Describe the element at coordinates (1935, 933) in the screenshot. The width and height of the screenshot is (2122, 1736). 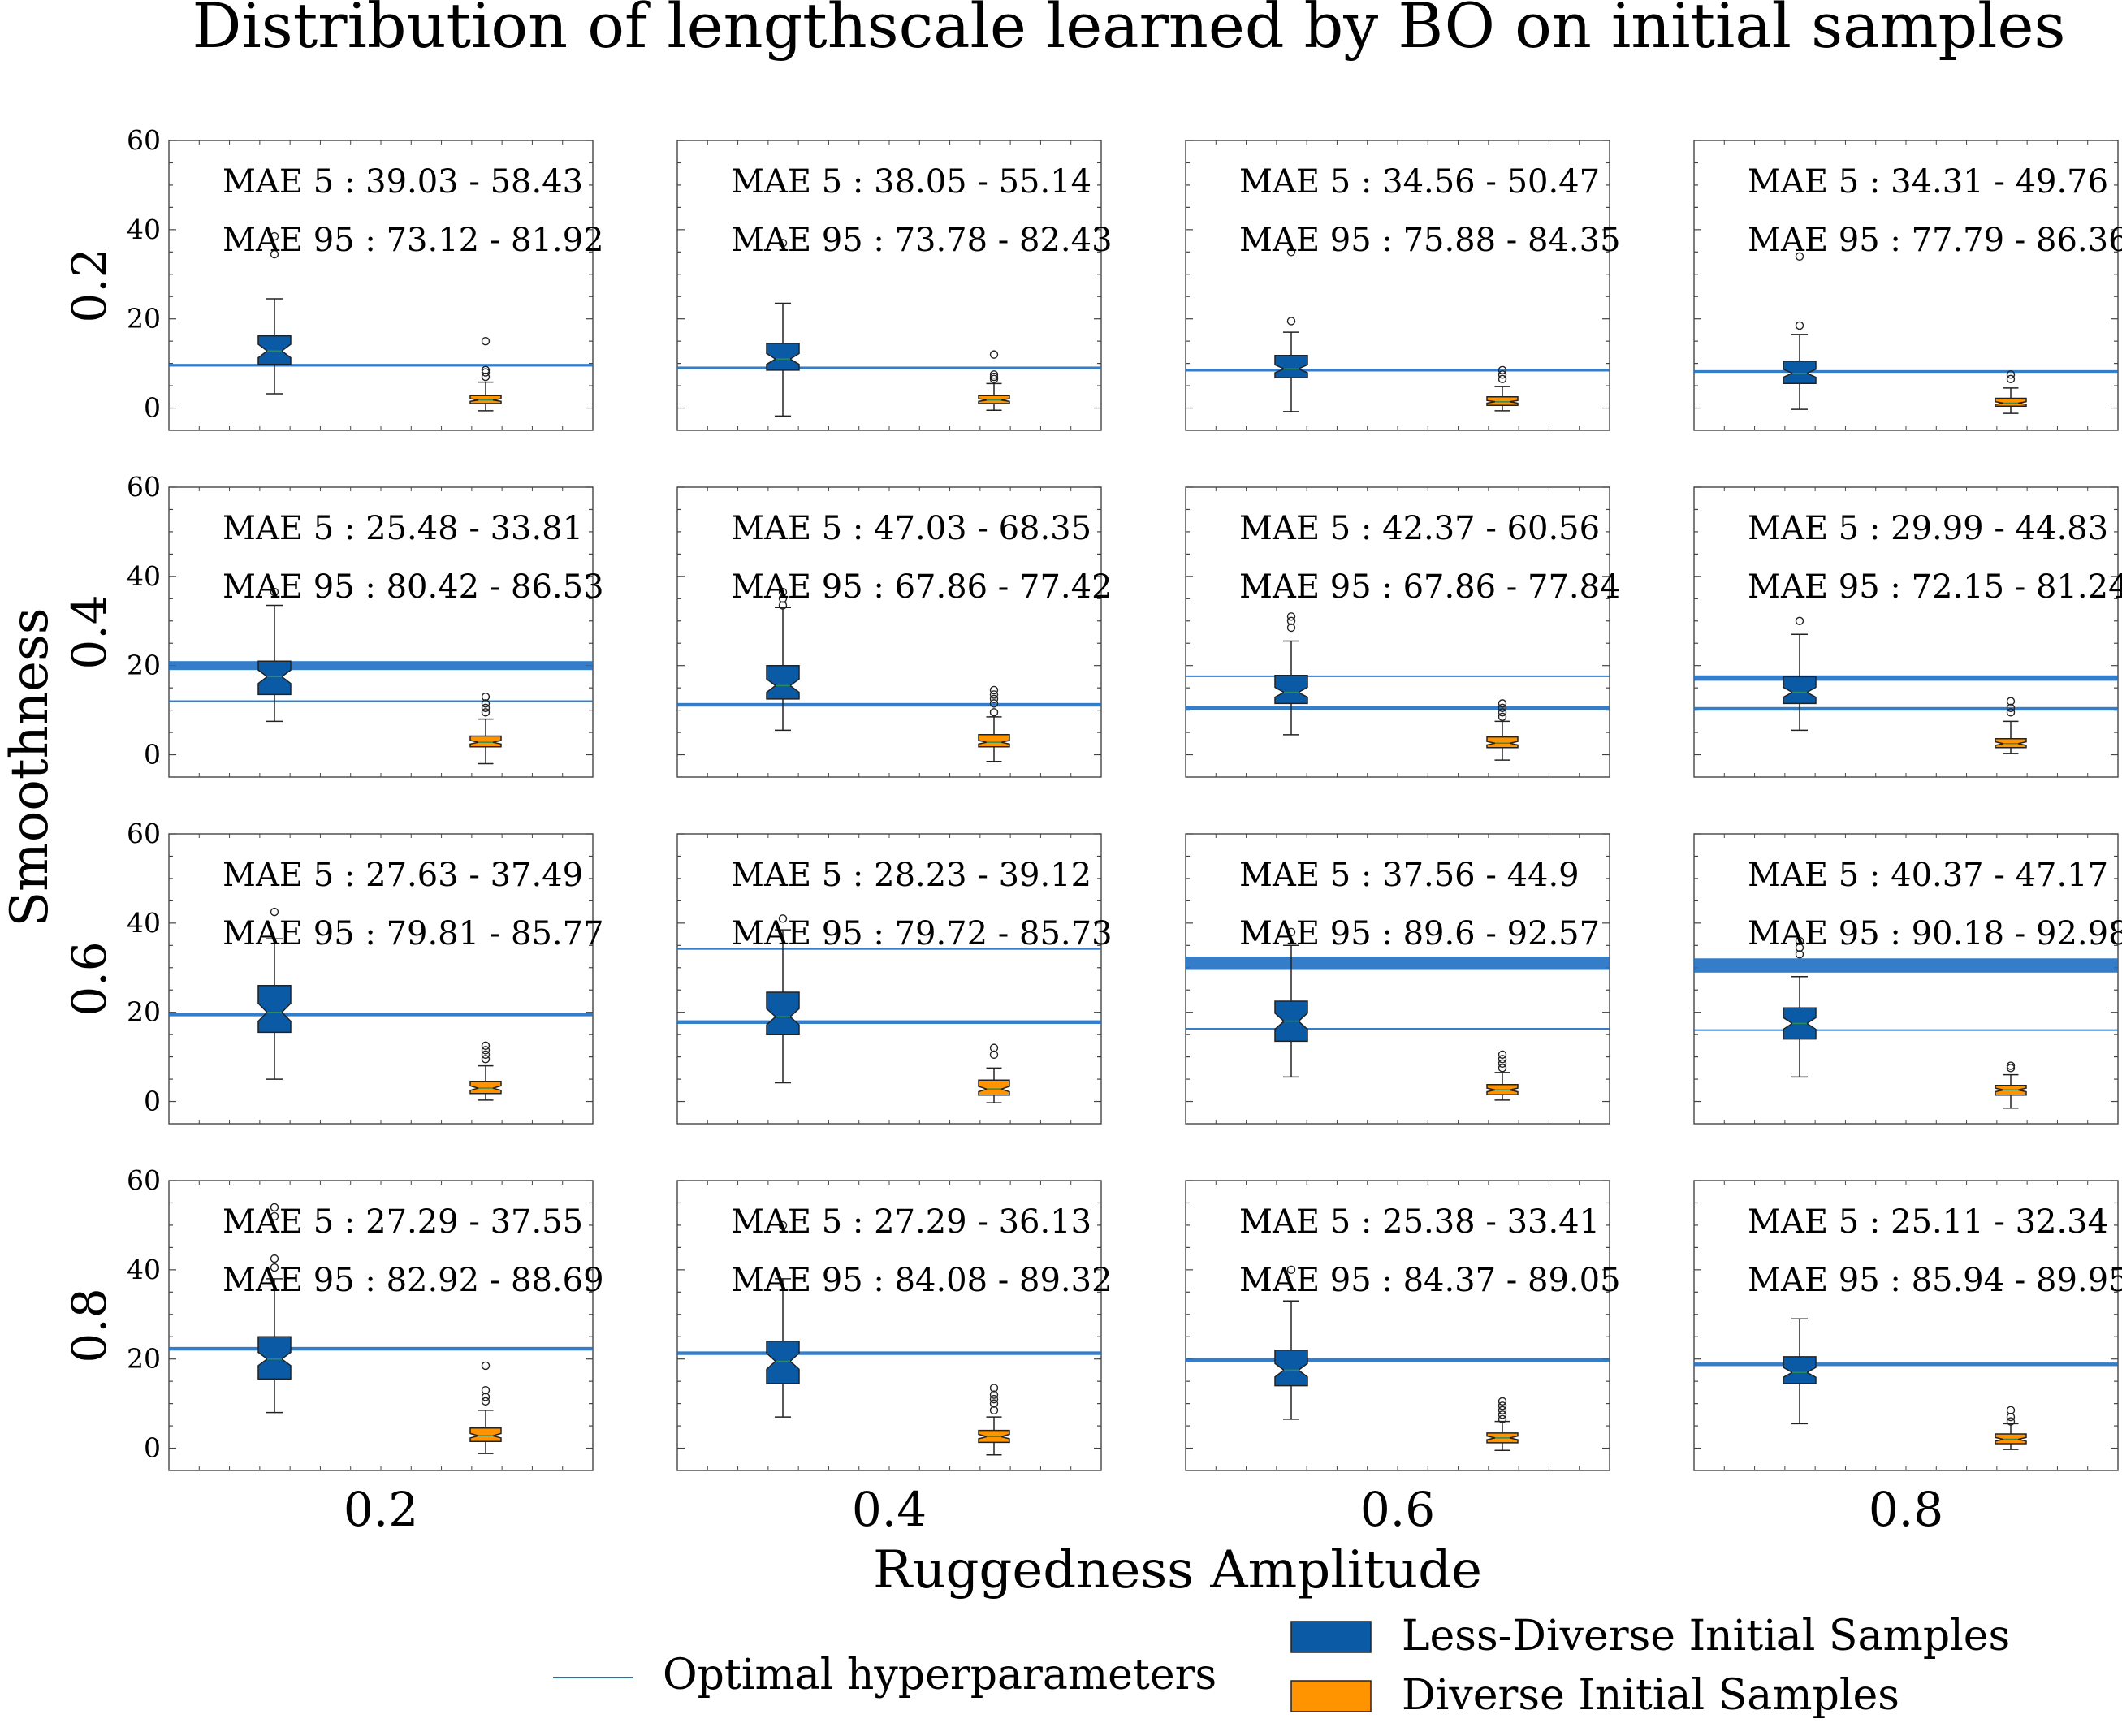
I see `mae95-annotation: MAE 95 : 90.18 - 92.98` at that location.